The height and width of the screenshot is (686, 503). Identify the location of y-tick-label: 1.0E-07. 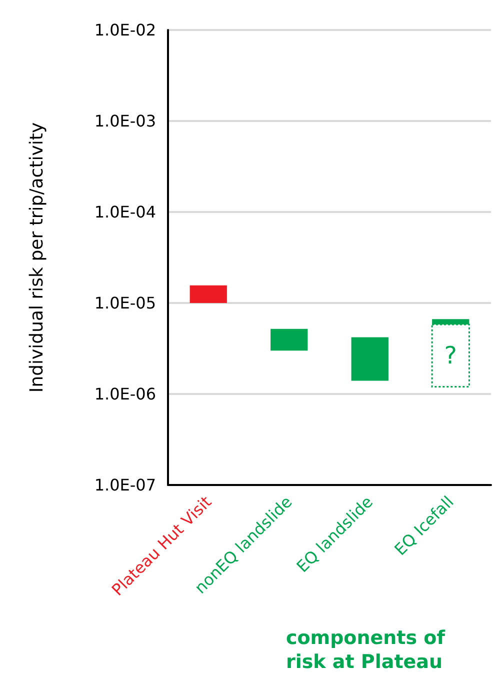
(125, 485).